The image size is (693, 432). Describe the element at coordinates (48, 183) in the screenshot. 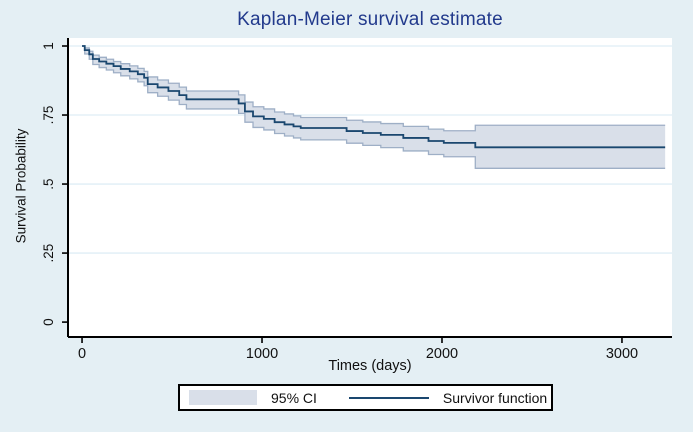

I see `y-tick-label: .5` at that location.